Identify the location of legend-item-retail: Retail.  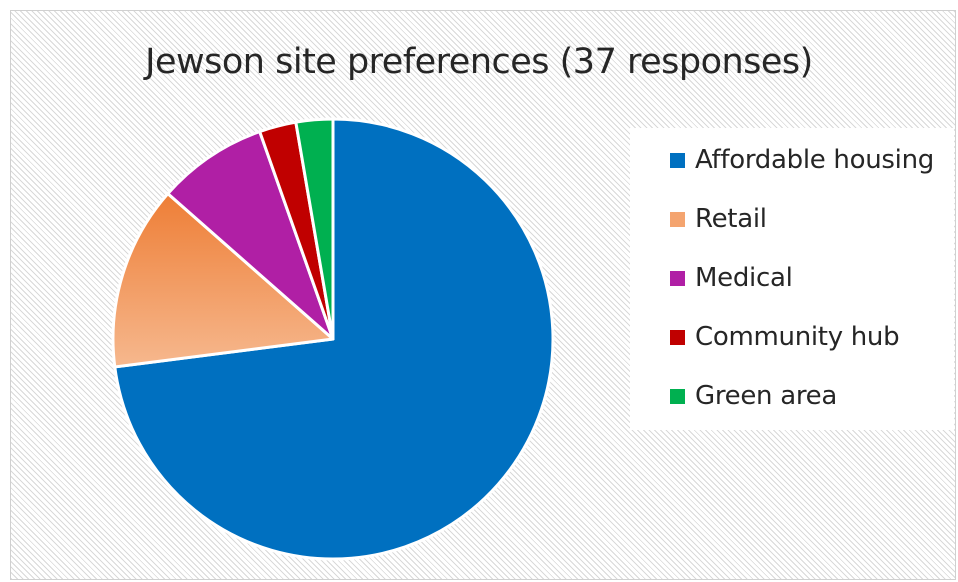
(718, 219).